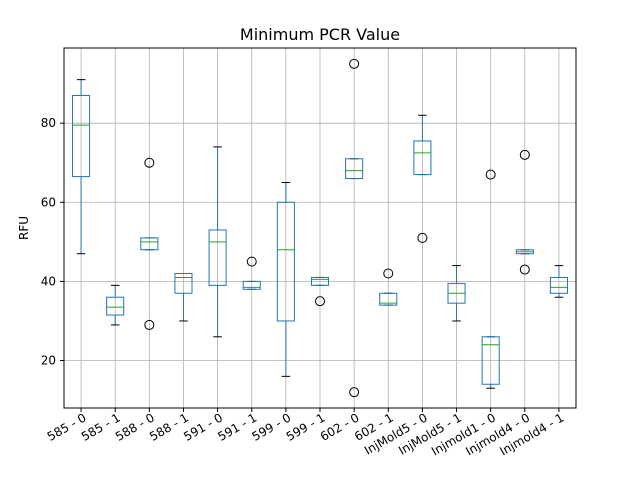  What do you see at coordinates (48, 123) in the screenshot?
I see `y-tick-label: 80` at bounding box center [48, 123].